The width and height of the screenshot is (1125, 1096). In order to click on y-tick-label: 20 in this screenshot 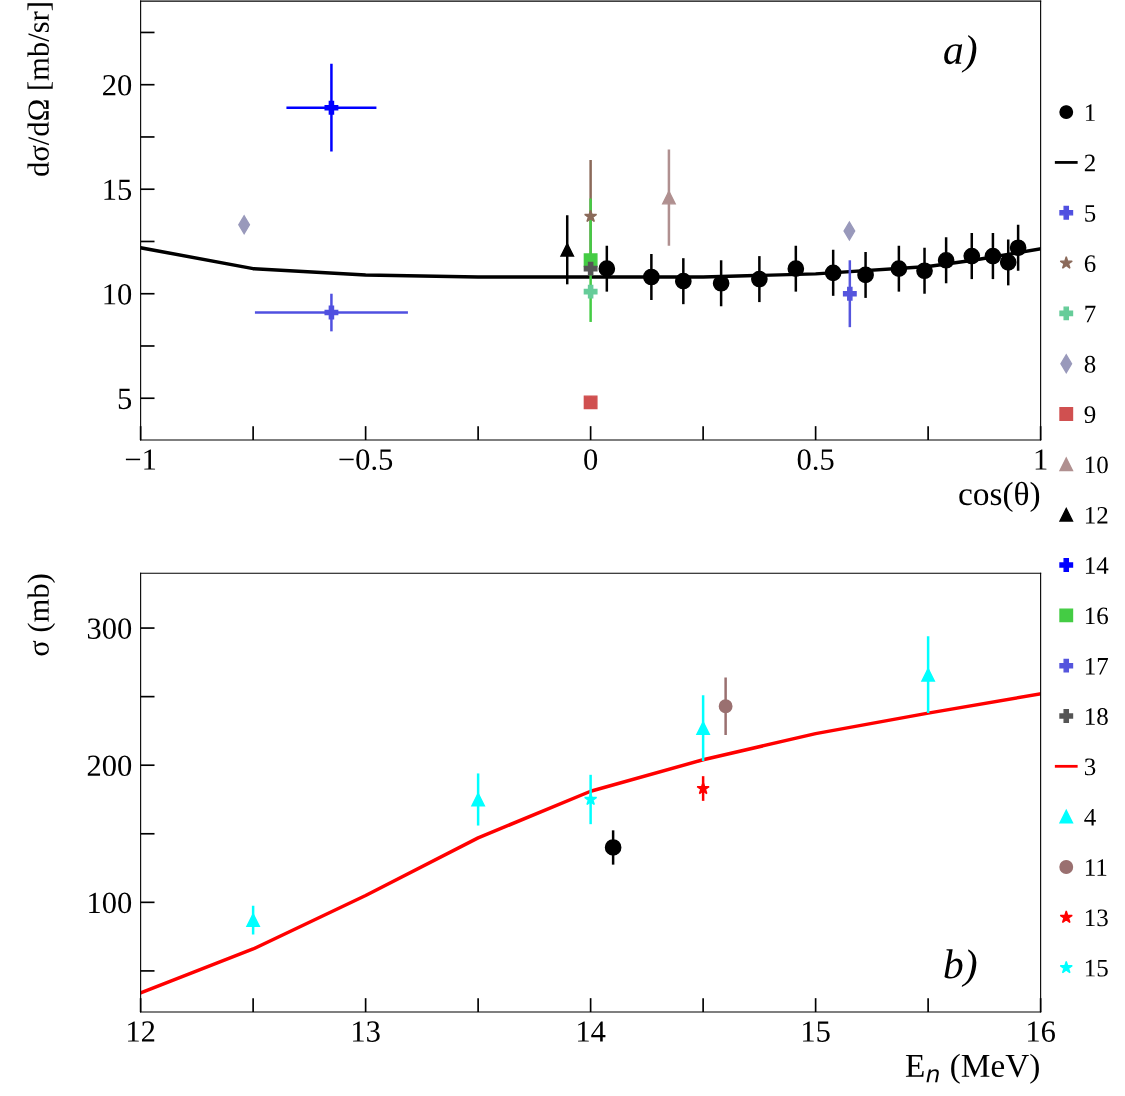, I will do `click(117, 85)`.